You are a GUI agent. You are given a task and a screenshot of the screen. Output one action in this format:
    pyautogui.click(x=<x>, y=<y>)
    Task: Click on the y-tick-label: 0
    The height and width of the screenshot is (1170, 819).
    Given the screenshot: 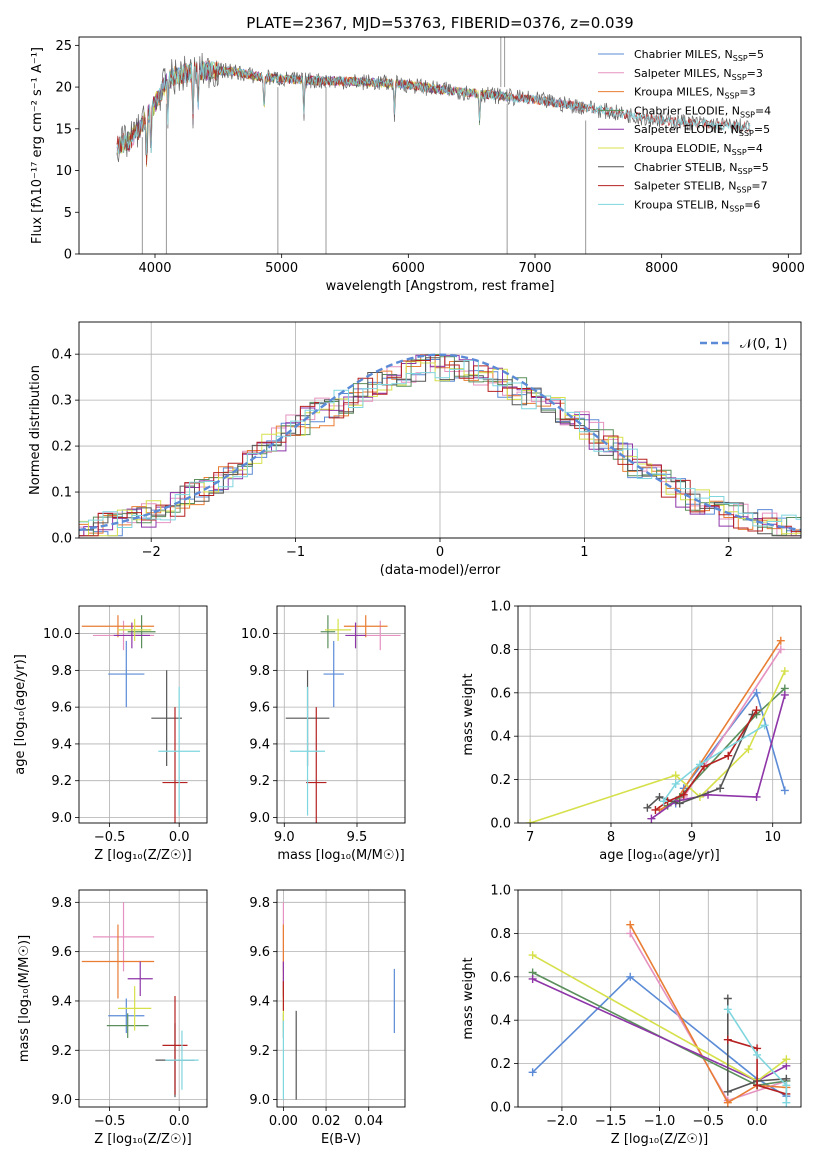 What is the action you would take?
    pyautogui.click(x=68, y=255)
    